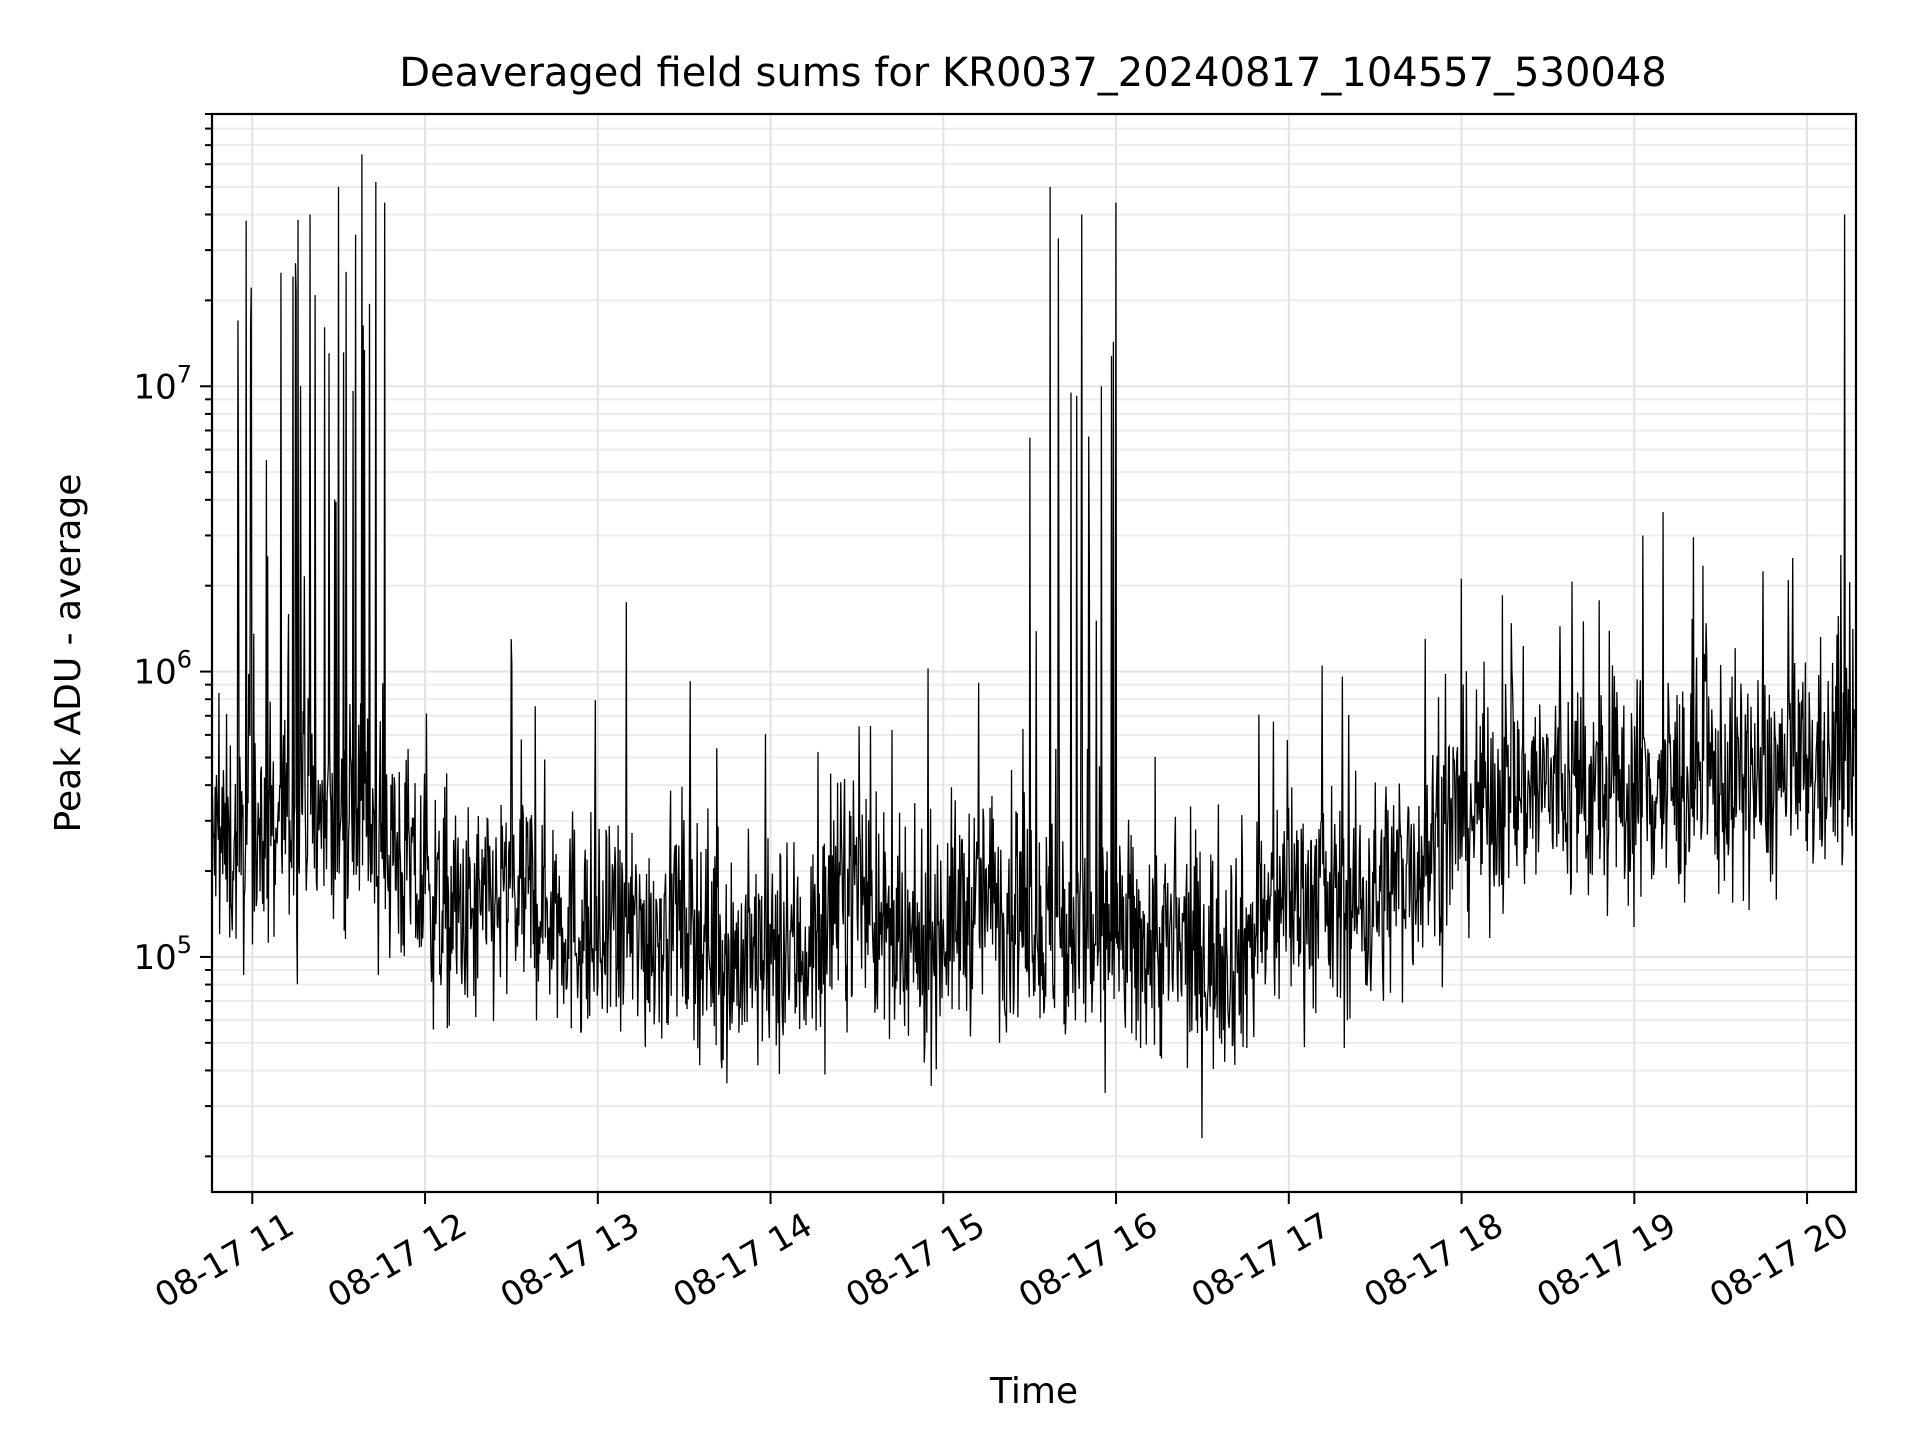  What do you see at coordinates (162, 383) in the screenshot?
I see `y-tick-label: 10⁷` at bounding box center [162, 383].